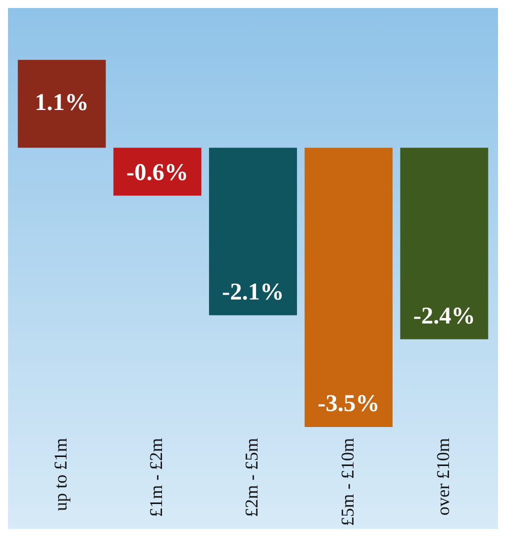 The image size is (506, 537). What do you see at coordinates (349, 404) in the screenshot?
I see `data-label: -3.5%` at bounding box center [349, 404].